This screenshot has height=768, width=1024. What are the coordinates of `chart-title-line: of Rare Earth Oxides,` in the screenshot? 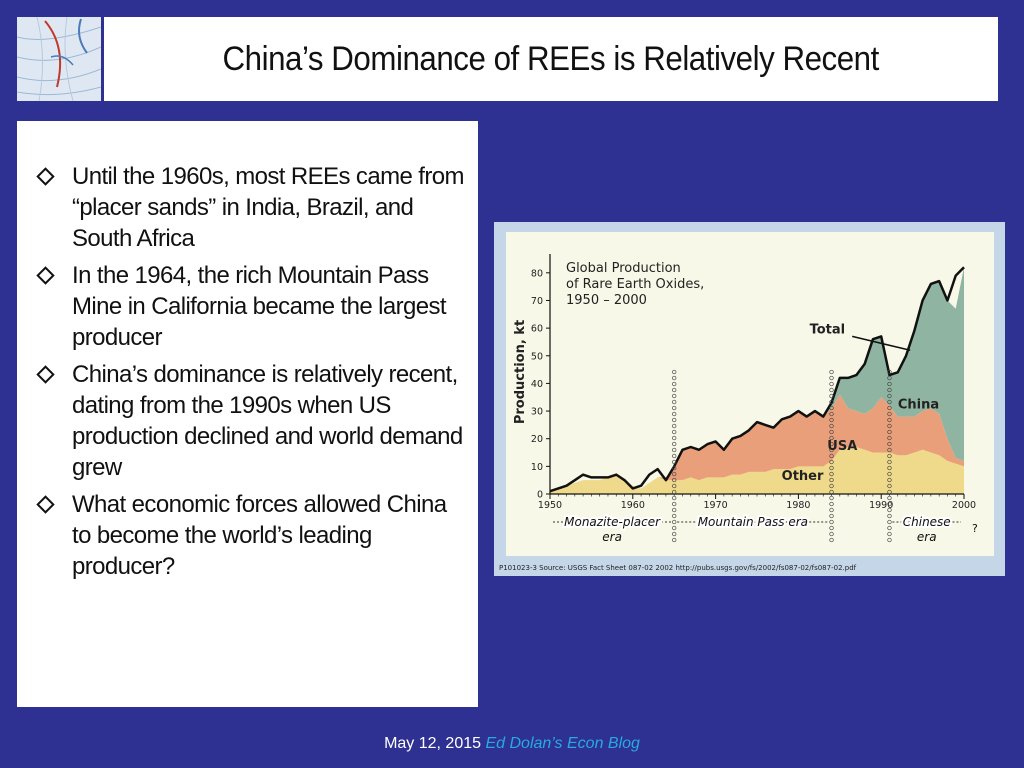 It's located at (635, 284).